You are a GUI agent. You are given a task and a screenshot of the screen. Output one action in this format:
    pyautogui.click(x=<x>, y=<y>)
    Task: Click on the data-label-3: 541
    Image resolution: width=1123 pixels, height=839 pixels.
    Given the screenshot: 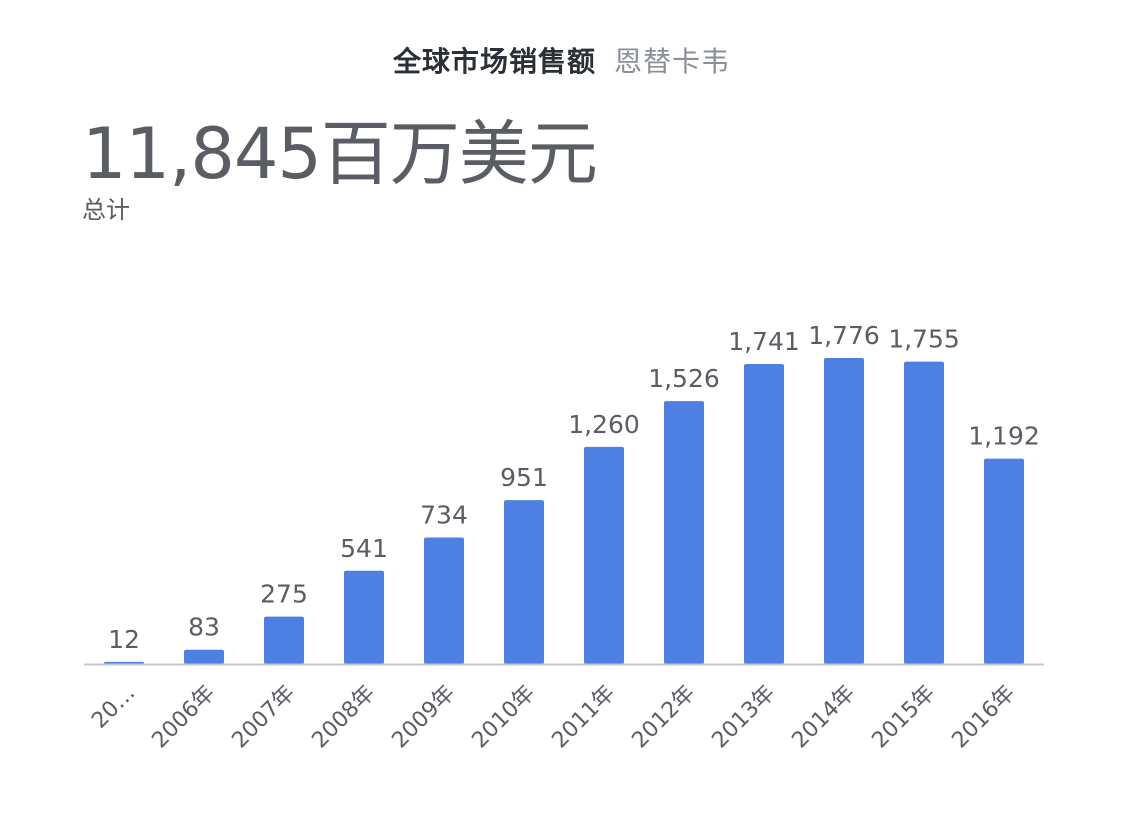 What is the action you would take?
    pyautogui.click(x=364, y=548)
    